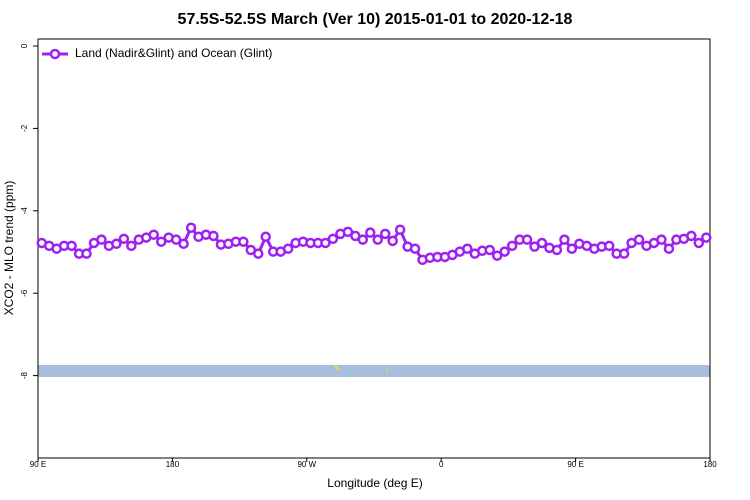 Image resolution: width=750 pixels, height=500 pixels. What do you see at coordinates (55, 54) in the screenshot?
I see `legend-marker` at bounding box center [55, 54].